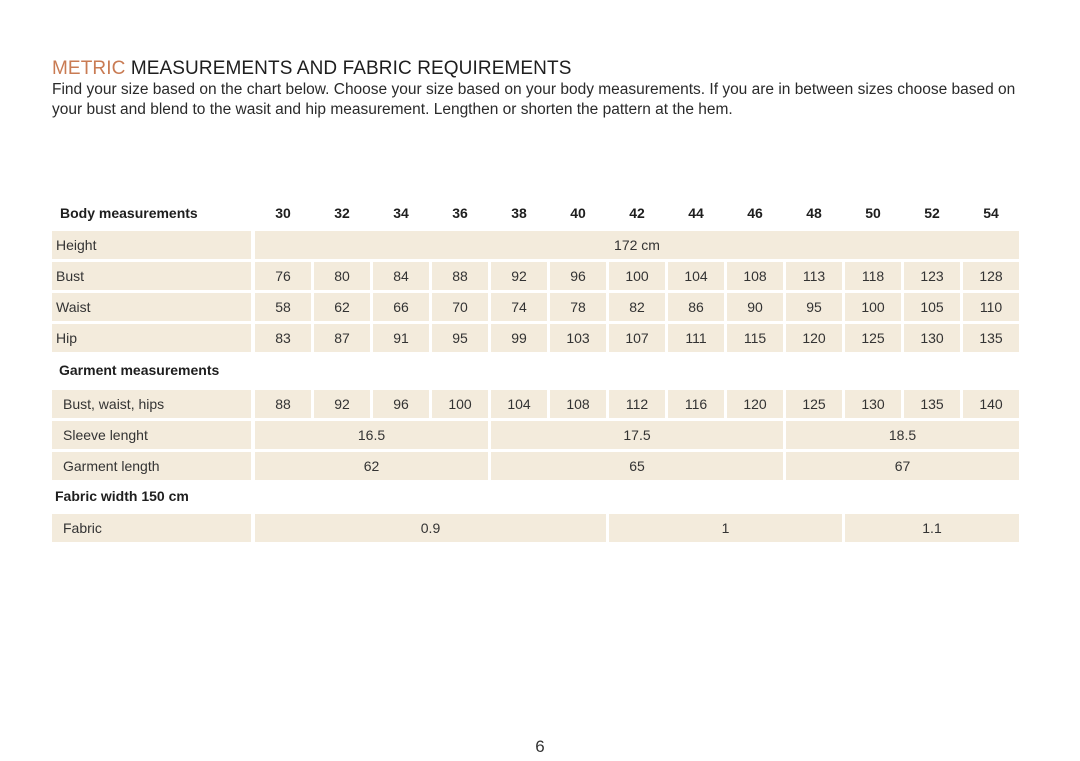 The width and height of the screenshot is (1080, 761). I want to click on table-cell-merged: 1.1, so click(932, 528).